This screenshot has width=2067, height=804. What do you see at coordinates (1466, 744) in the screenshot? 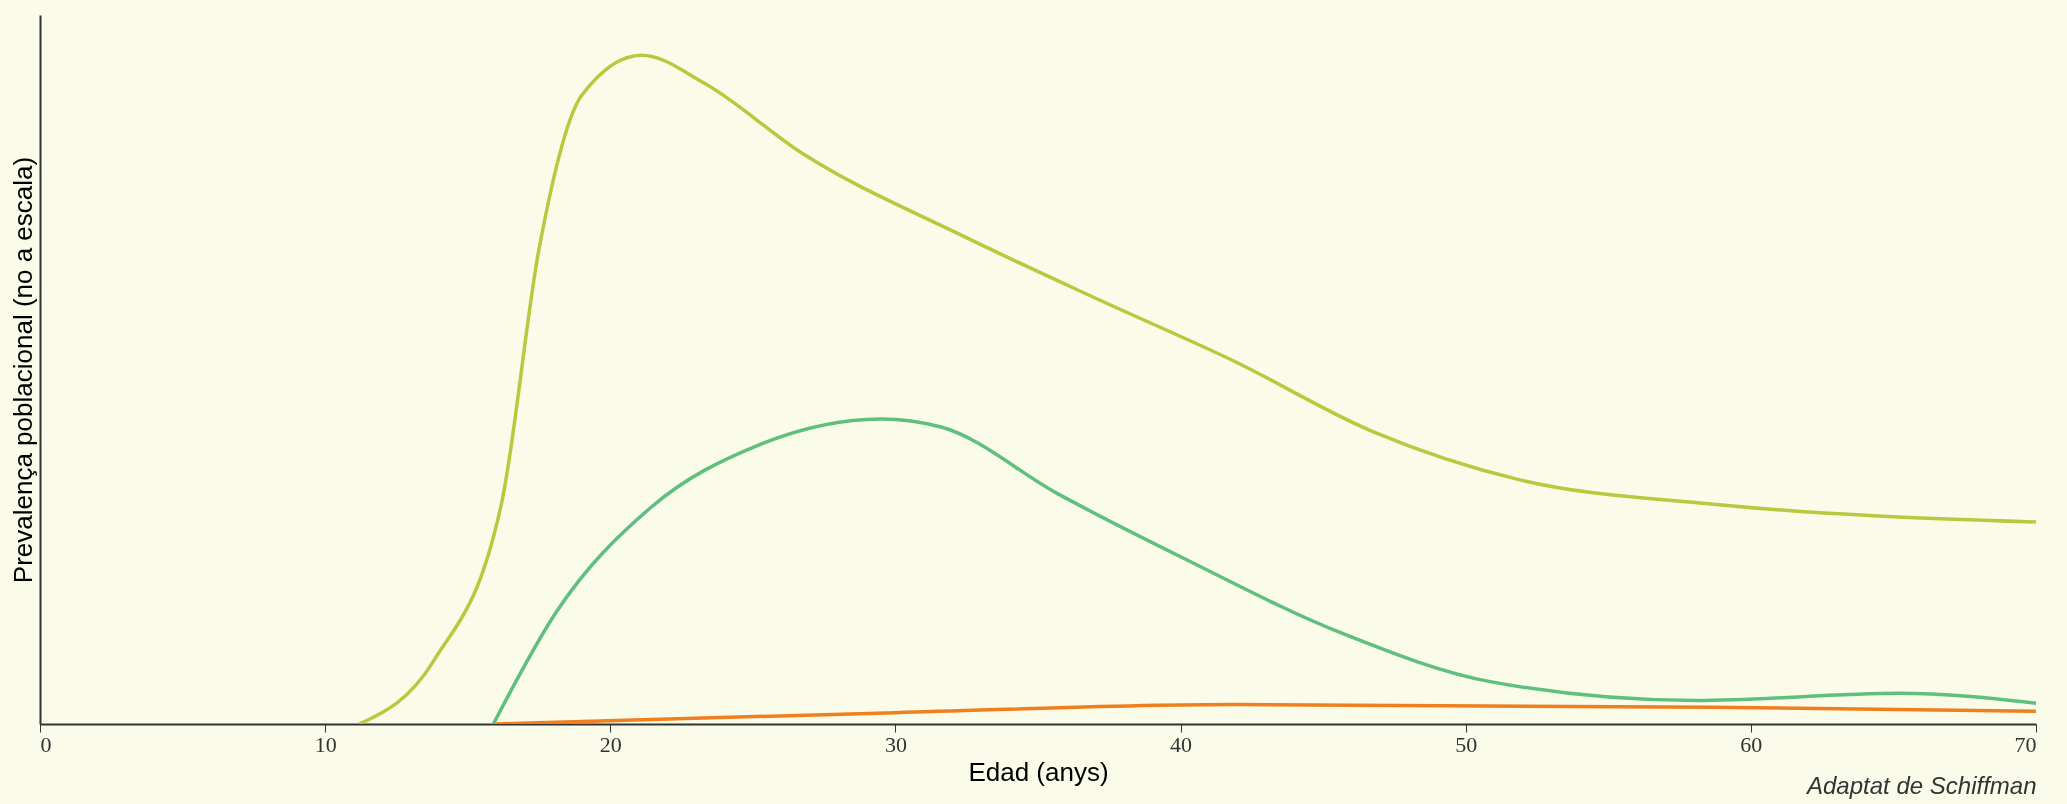
I see `x-tick-label: 50` at bounding box center [1466, 744].